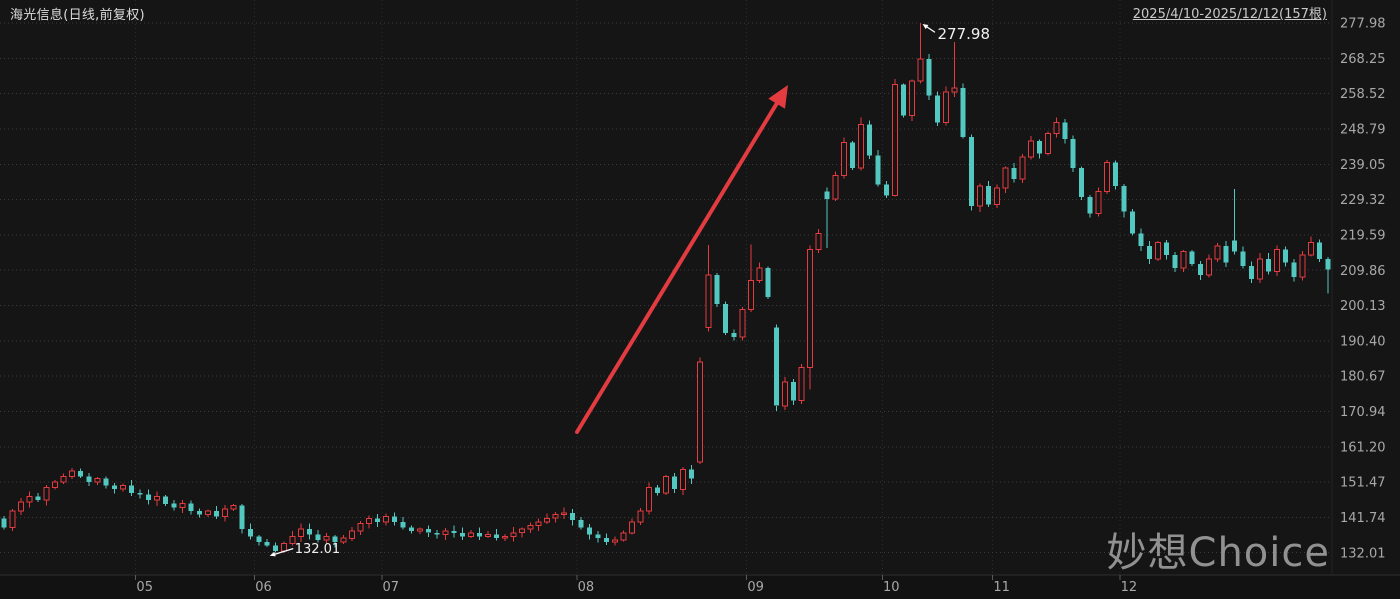  What do you see at coordinates (586, 587) in the screenshot?
I see `x-axis-label: 08` at bounding box center [586, 587].